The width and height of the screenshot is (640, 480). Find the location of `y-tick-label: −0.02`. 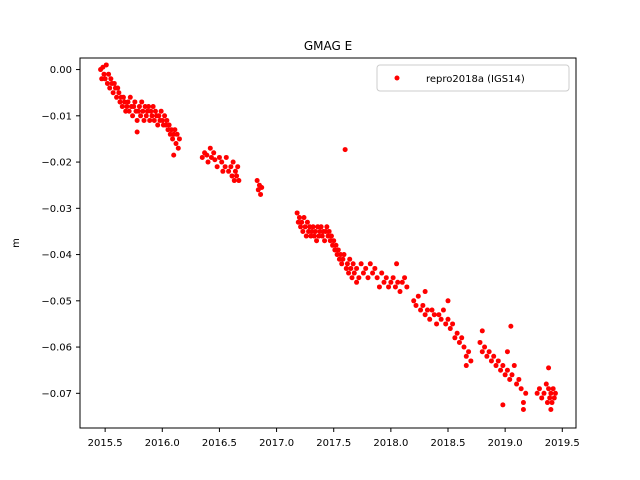

y-tick-label: −0.02 is located at coordinates (56, 163).